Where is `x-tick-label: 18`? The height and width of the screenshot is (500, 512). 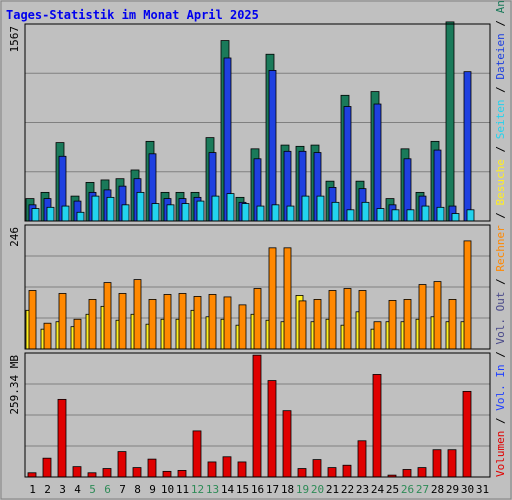 x-tick-label: 18 is located at coordinates (287, 489).